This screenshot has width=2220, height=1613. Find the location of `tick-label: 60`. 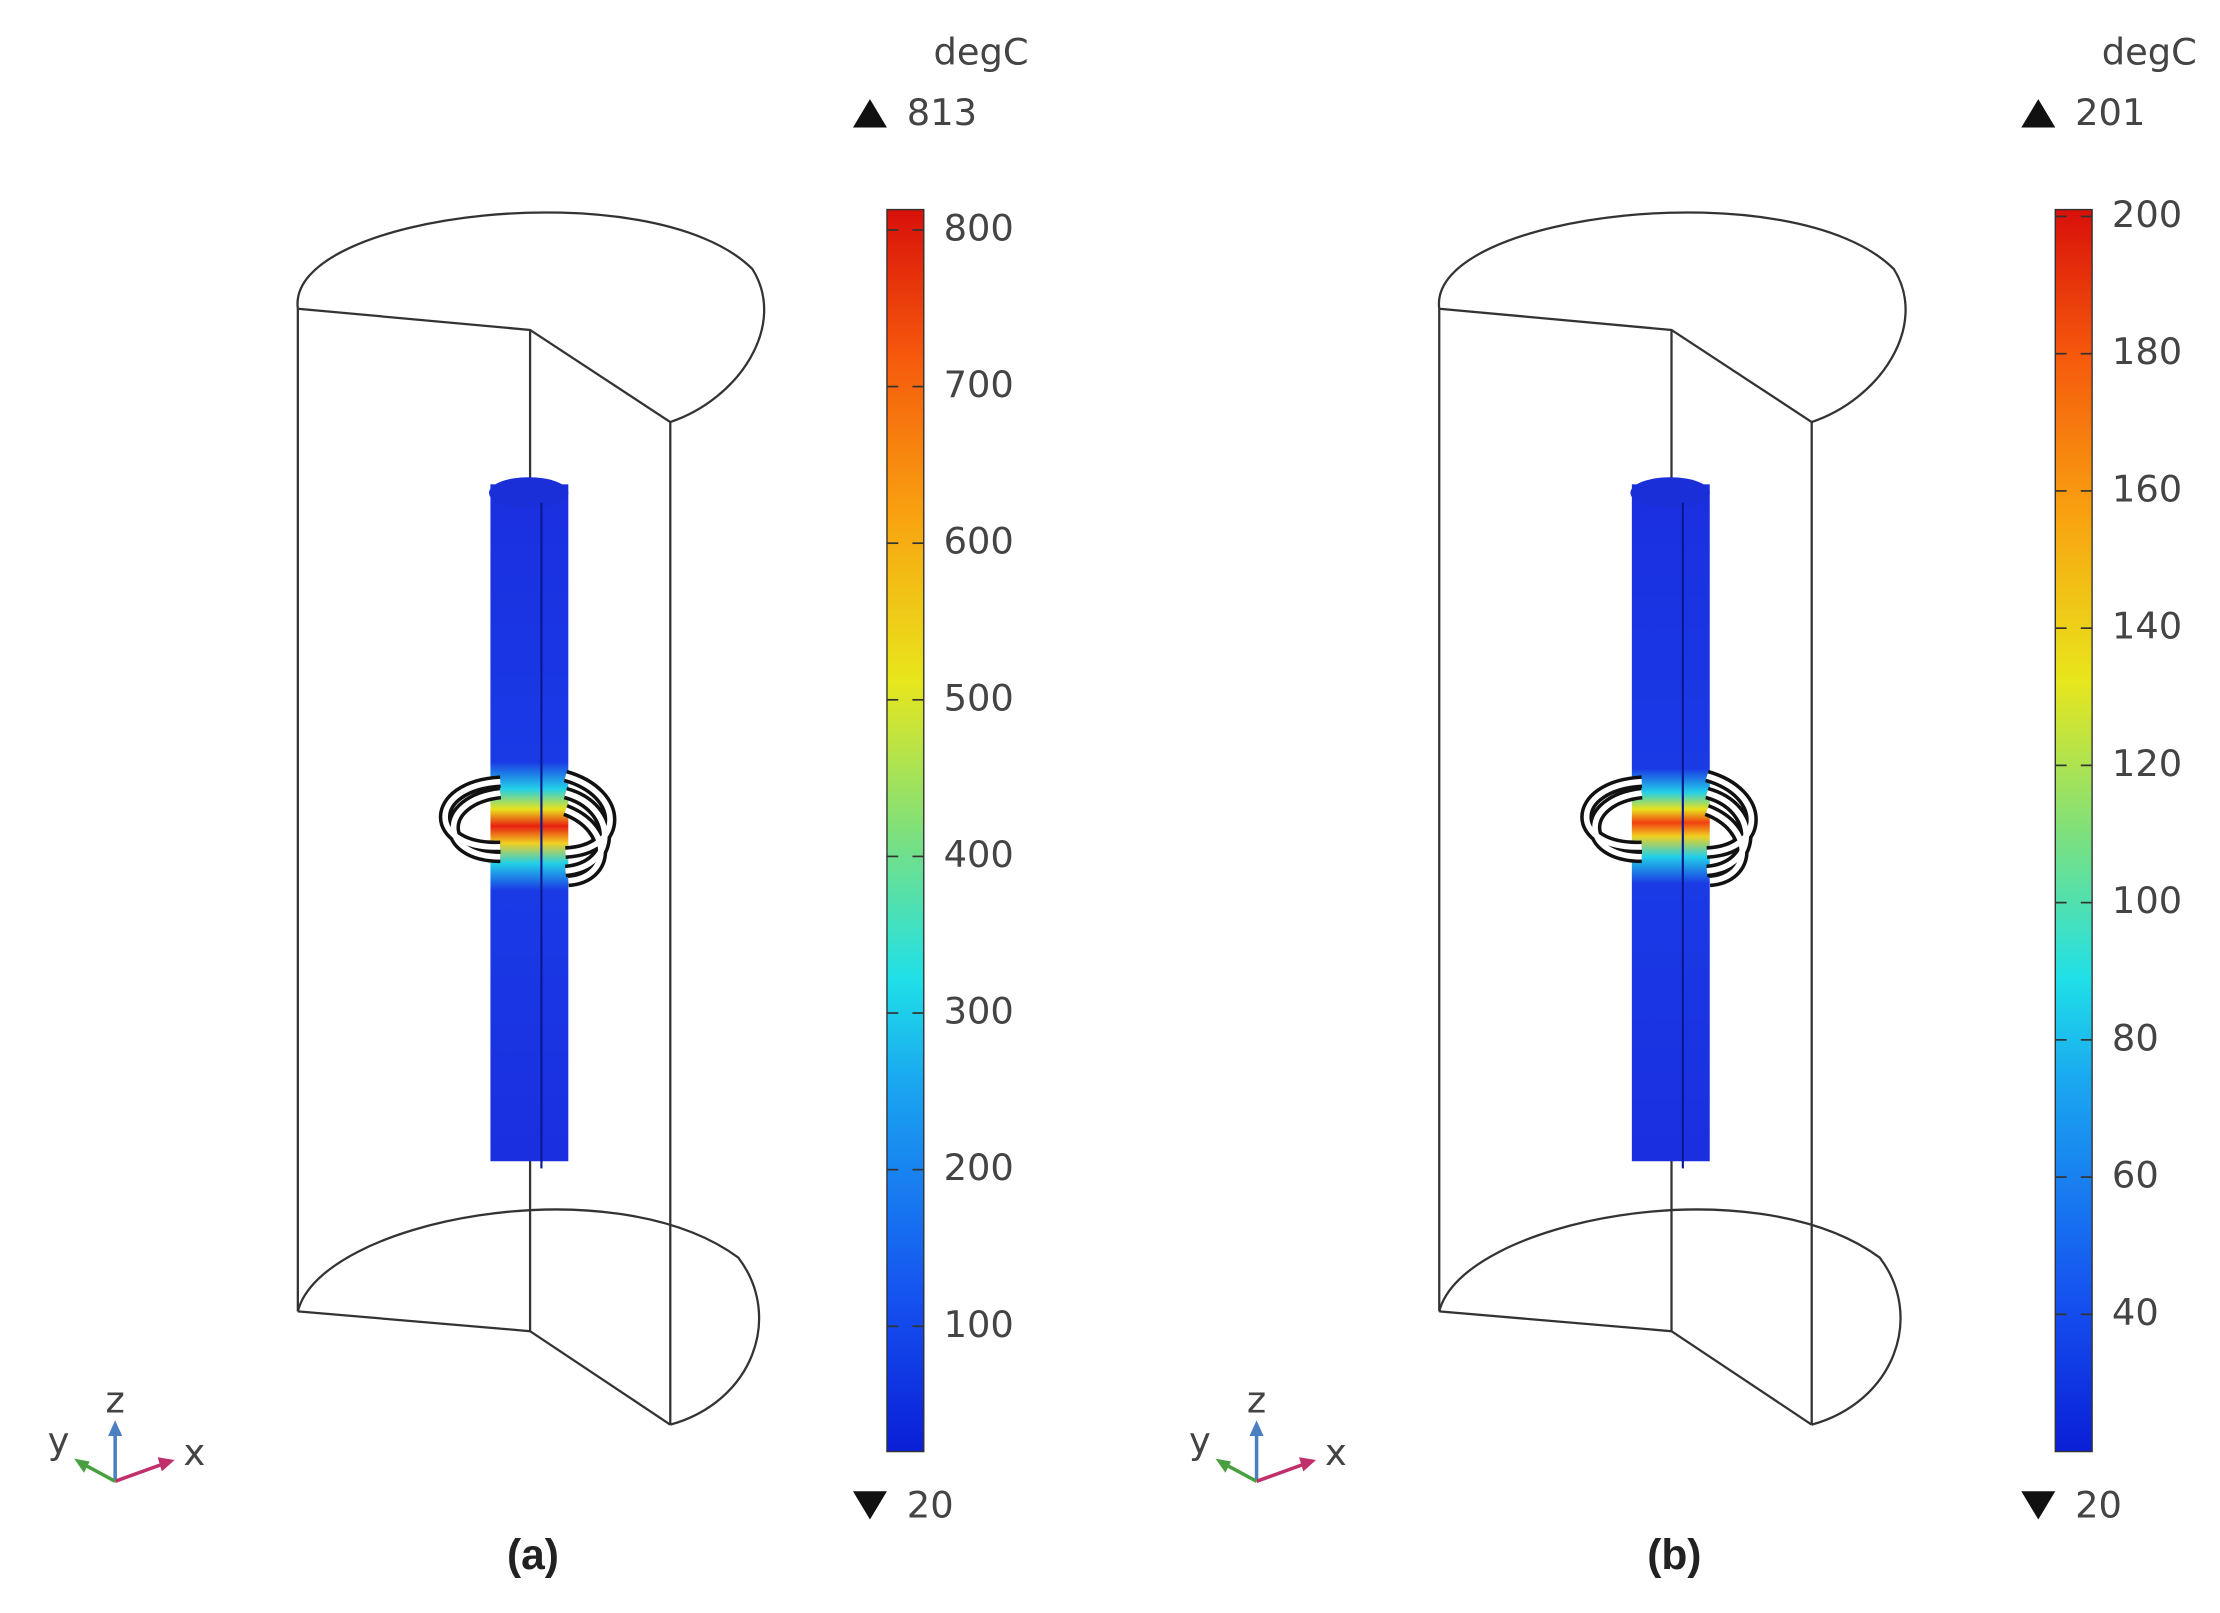

tick-label: 60 is located at coordinates (2135, 1175).